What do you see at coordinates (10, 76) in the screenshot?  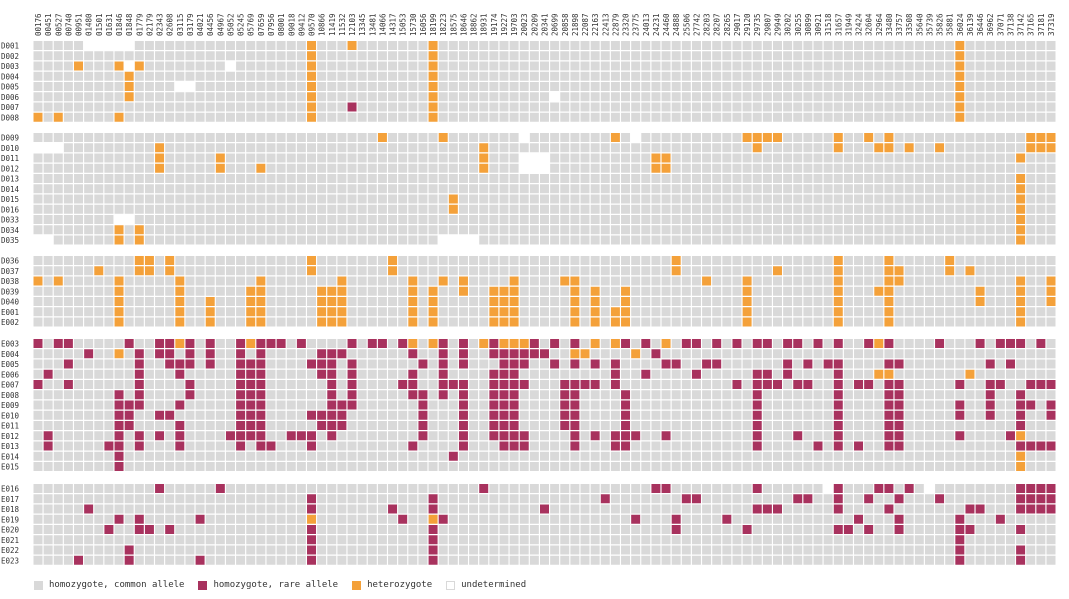 I see `row-label: D004` at bounding box center [10, 76].